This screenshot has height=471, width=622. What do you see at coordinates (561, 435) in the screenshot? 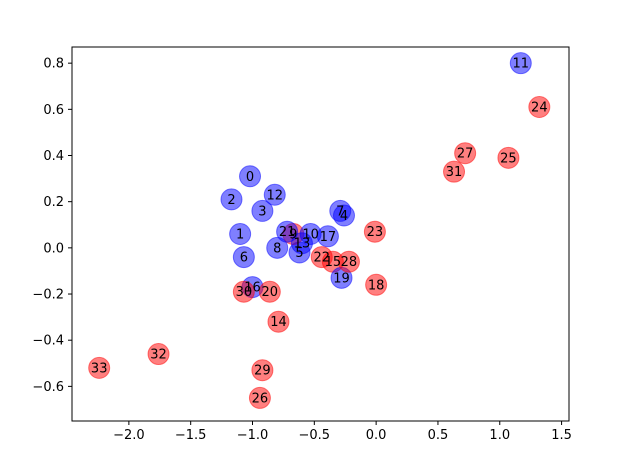
I see `x-tick-label: 1.5` at bounding box center [561, 435].